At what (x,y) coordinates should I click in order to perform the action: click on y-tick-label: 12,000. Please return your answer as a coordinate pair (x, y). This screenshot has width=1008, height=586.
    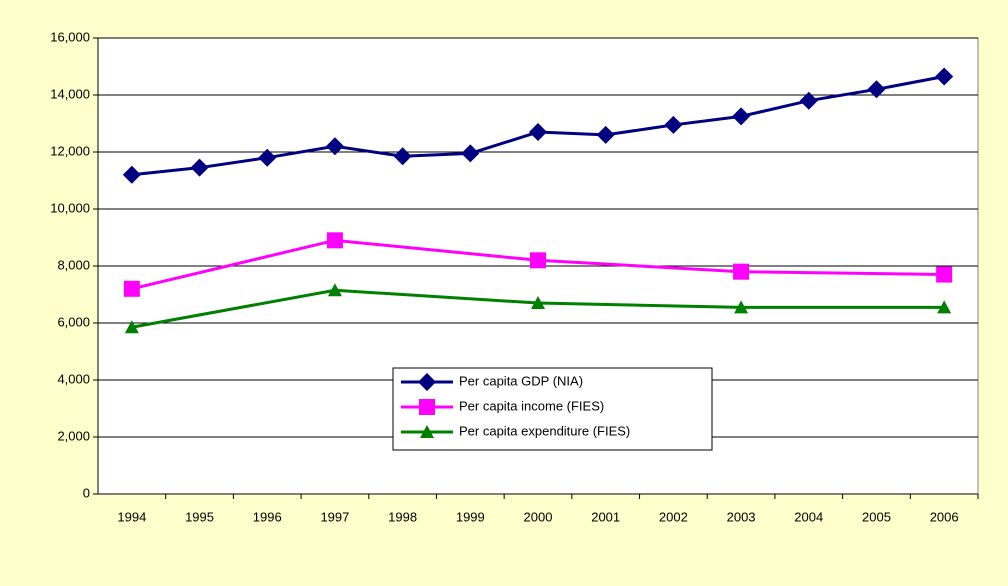
    Looking at the image, I should click on (70, 150).